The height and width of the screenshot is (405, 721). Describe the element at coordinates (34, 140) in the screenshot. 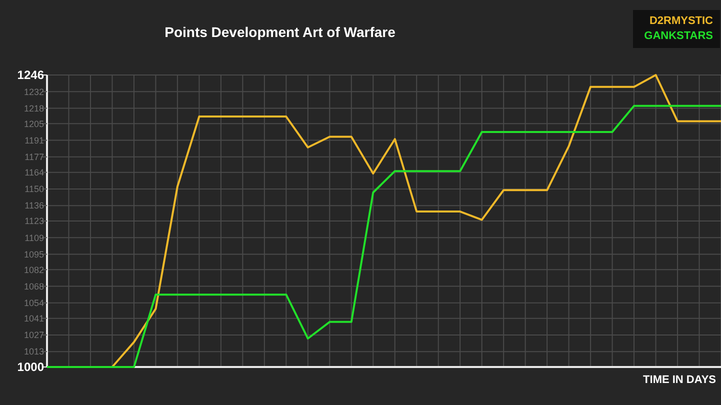

I see `y-tick-label: 1191` at that location.